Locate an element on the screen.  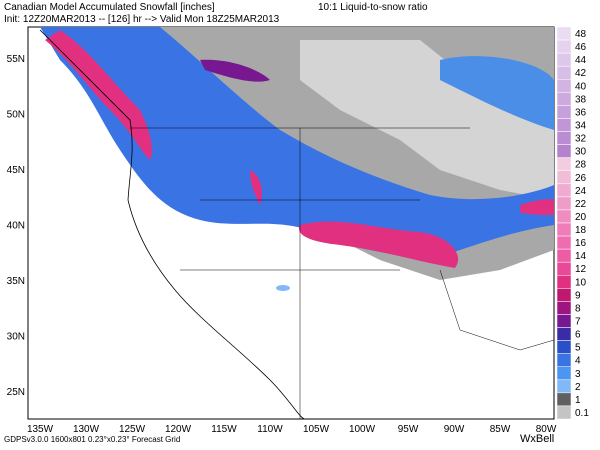
colorbar-label: 10 is located at coordinates (581, 282).